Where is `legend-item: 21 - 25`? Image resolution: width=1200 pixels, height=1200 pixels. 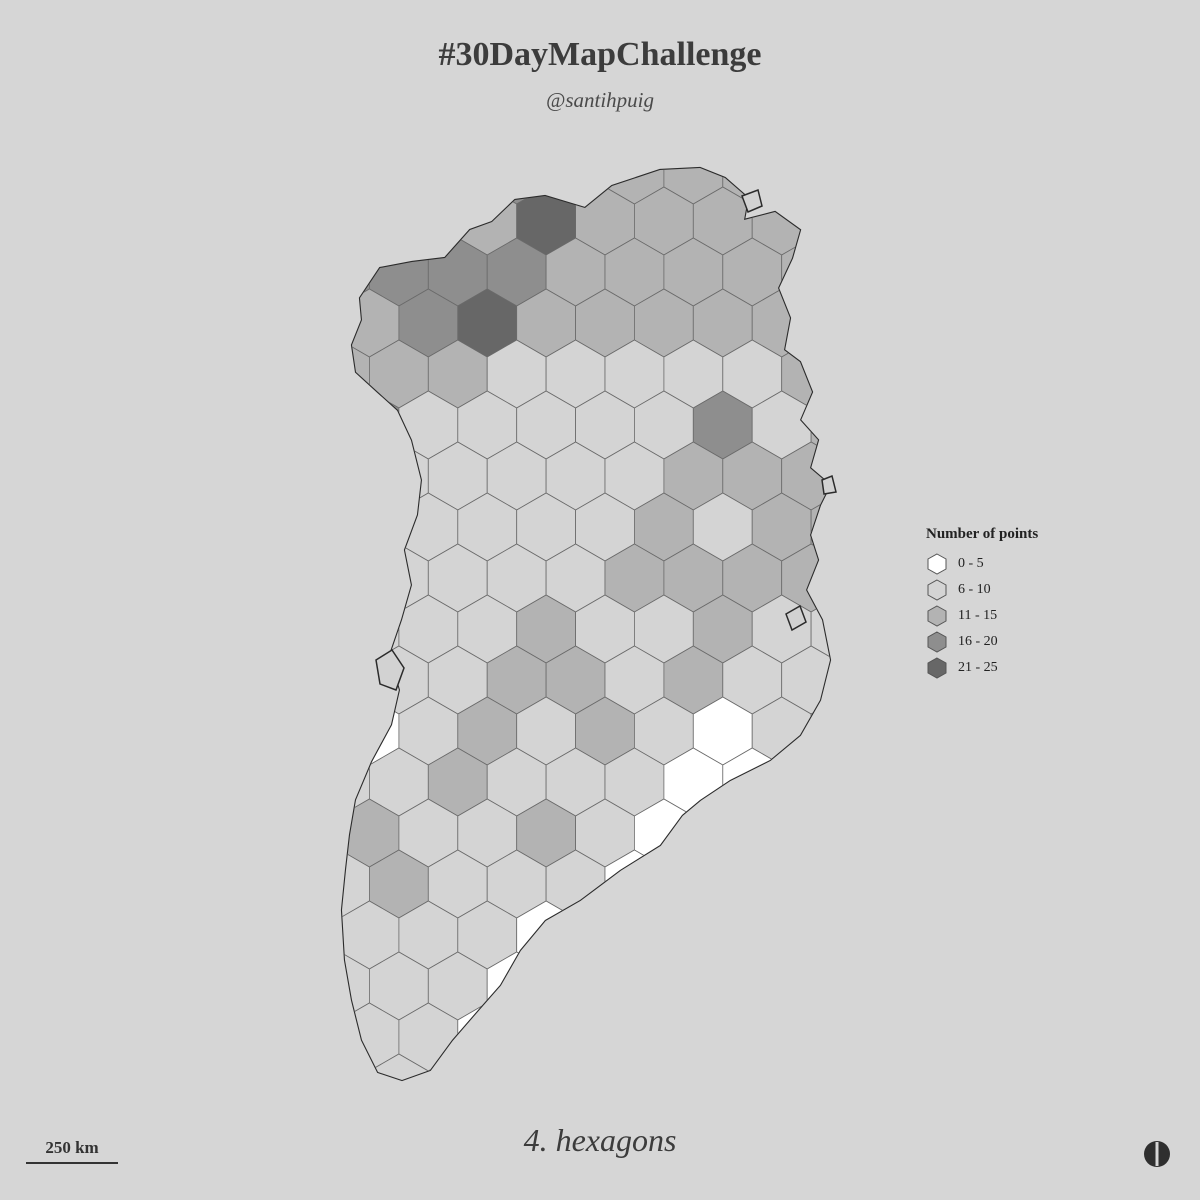
legend-item: 21 - 25 is located at coordinates (982, 668).